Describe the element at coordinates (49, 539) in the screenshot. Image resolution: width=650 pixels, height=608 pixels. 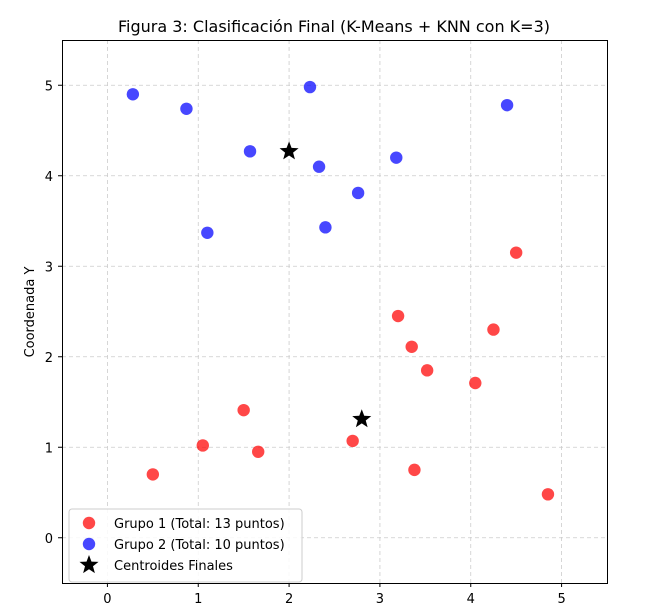
I see `y-tick-label: 0` at that location.